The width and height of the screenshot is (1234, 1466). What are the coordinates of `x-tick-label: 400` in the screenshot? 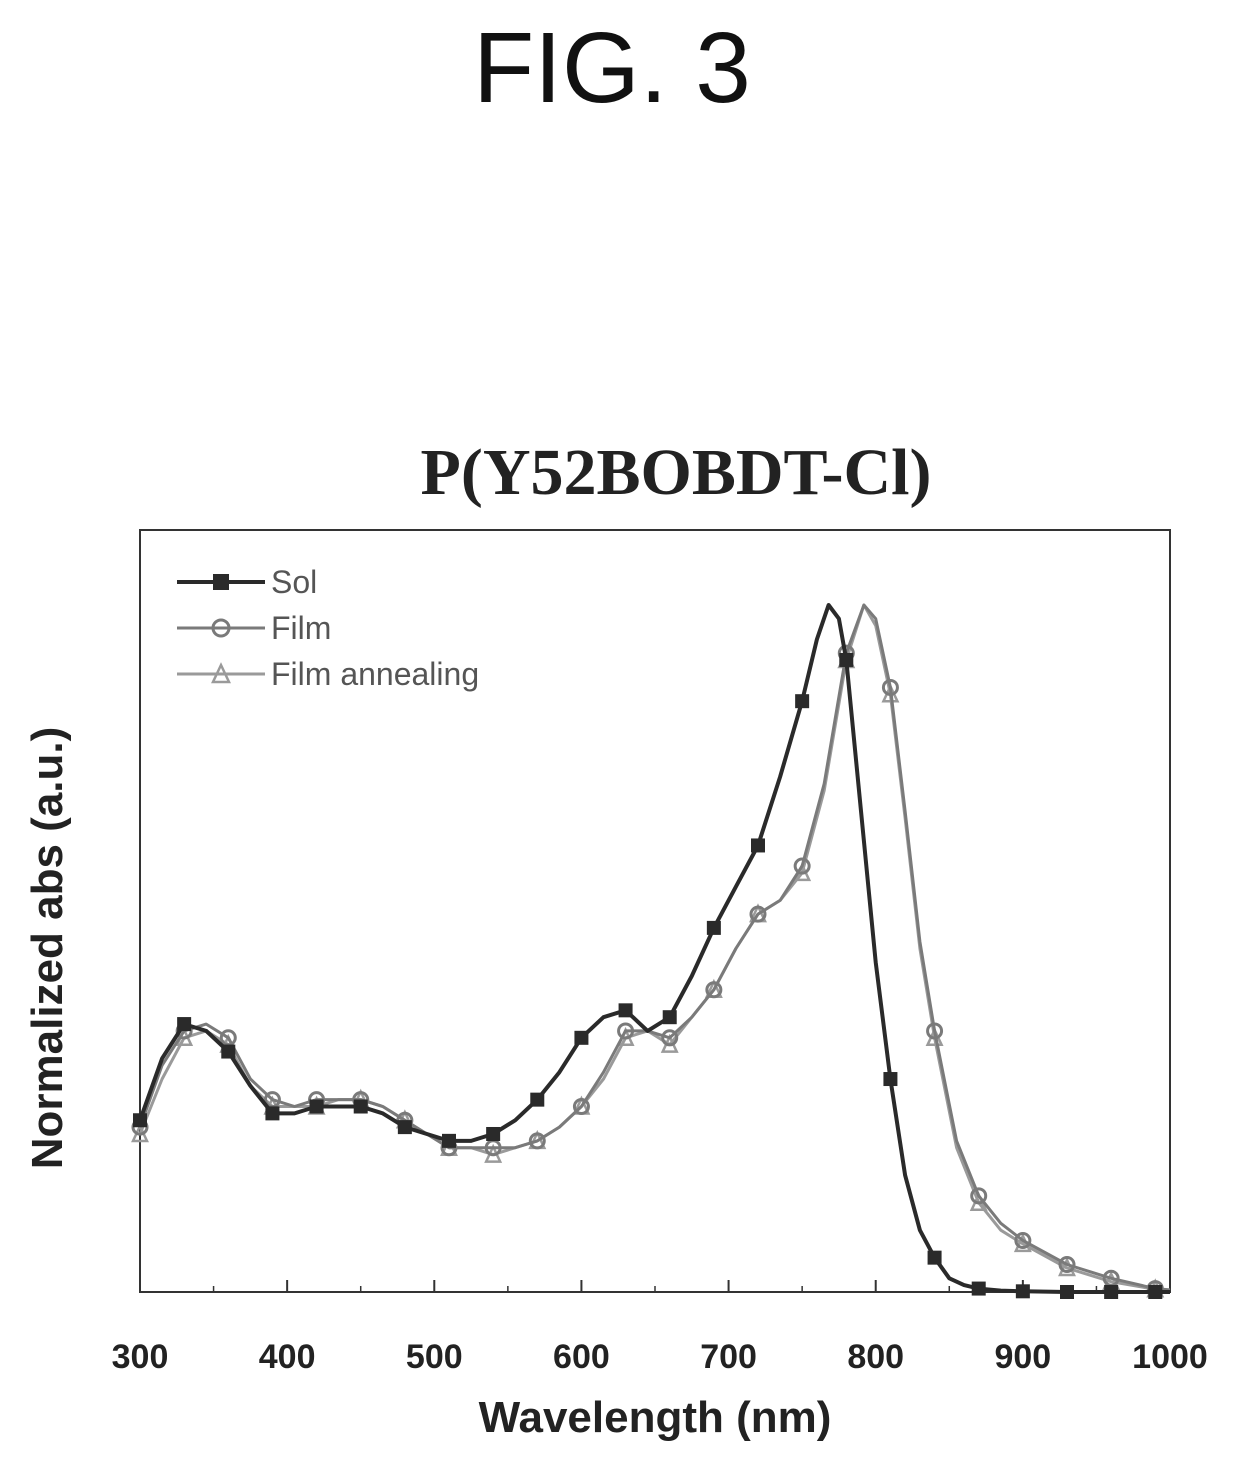 It's located at (287, 1357).